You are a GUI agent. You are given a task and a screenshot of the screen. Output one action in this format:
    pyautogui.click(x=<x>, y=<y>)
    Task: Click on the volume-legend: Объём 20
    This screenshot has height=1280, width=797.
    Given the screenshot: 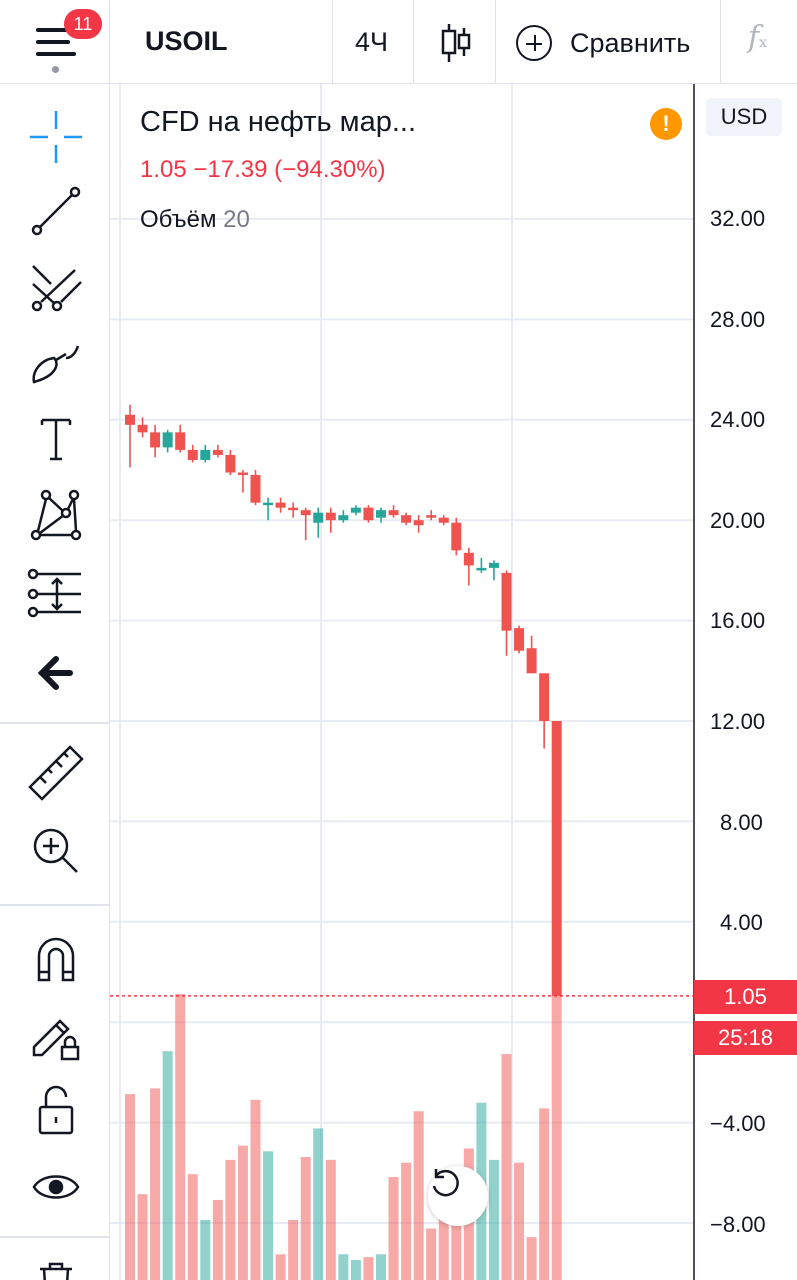 What is the action you would take?
    pyautogui.click(x=195, y=220)
    